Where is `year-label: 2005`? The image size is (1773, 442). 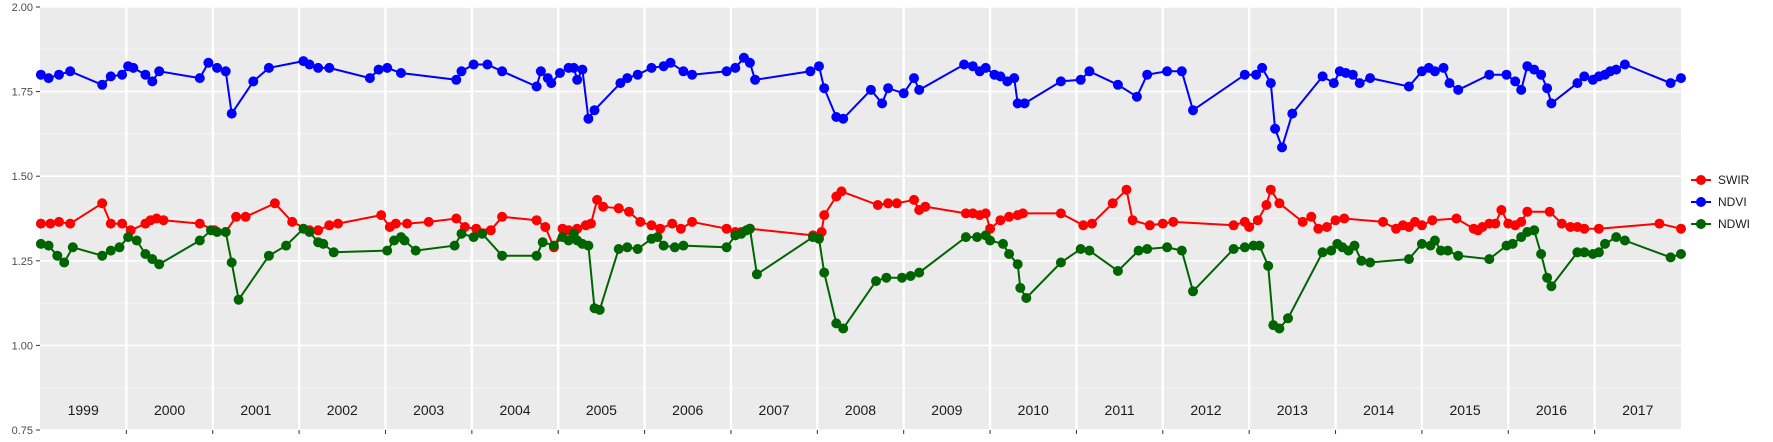
year-label: 2005 is located at coordinates (601, 410).